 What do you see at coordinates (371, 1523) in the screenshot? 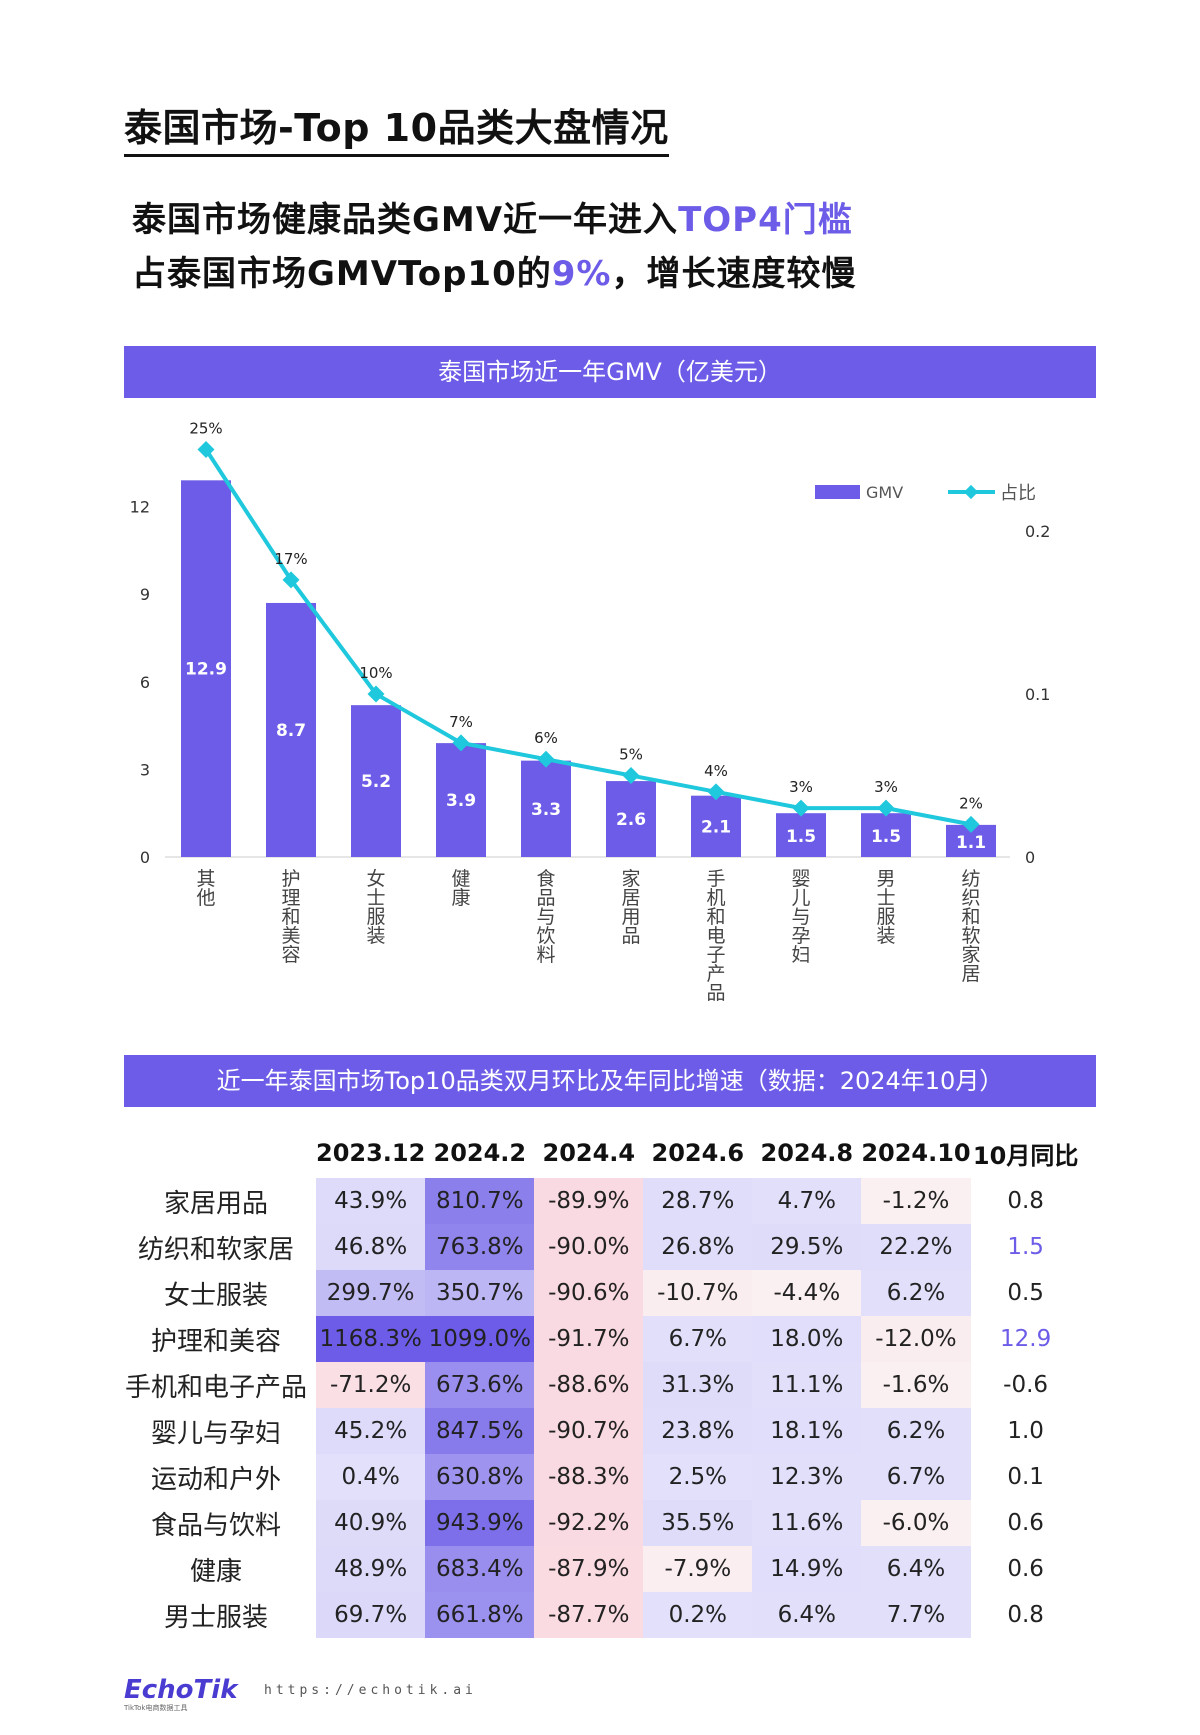
I see `growth-cell: 40.9%` at bounding box center [371, 1523].